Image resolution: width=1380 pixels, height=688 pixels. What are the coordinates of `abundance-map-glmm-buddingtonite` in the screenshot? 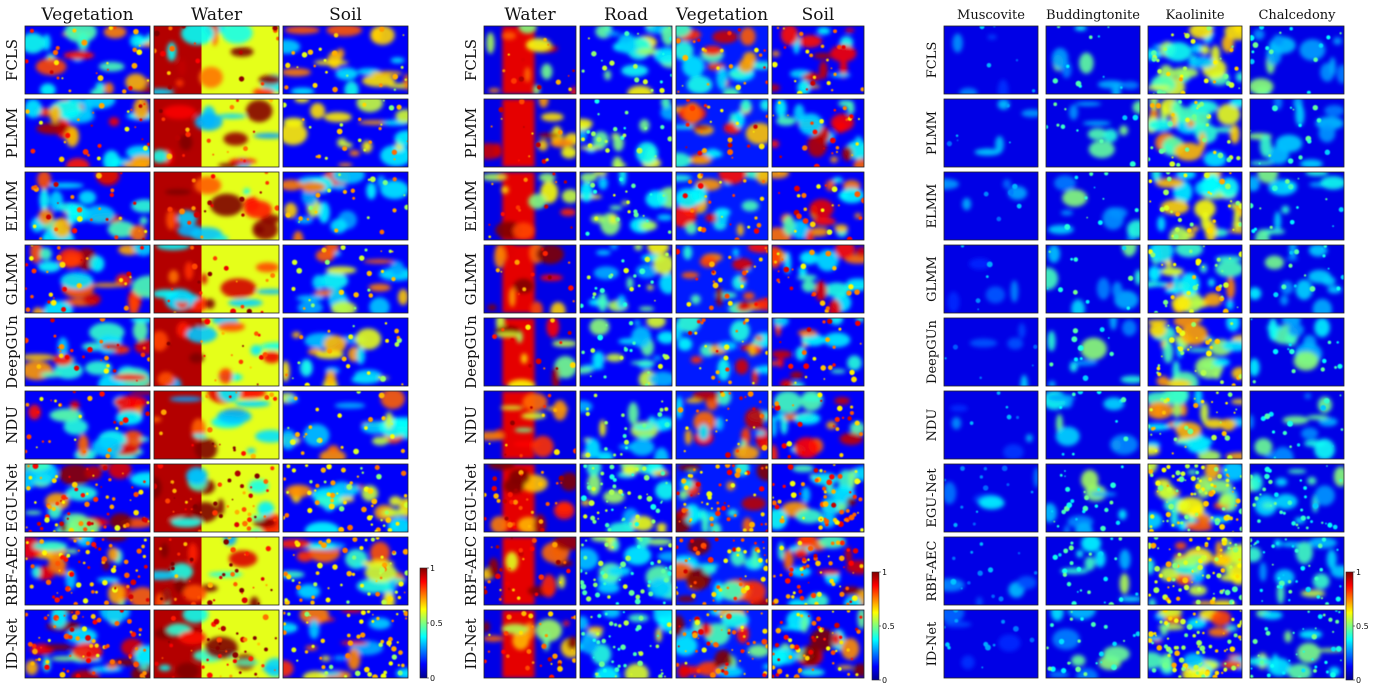 It's located at (1093, 279).